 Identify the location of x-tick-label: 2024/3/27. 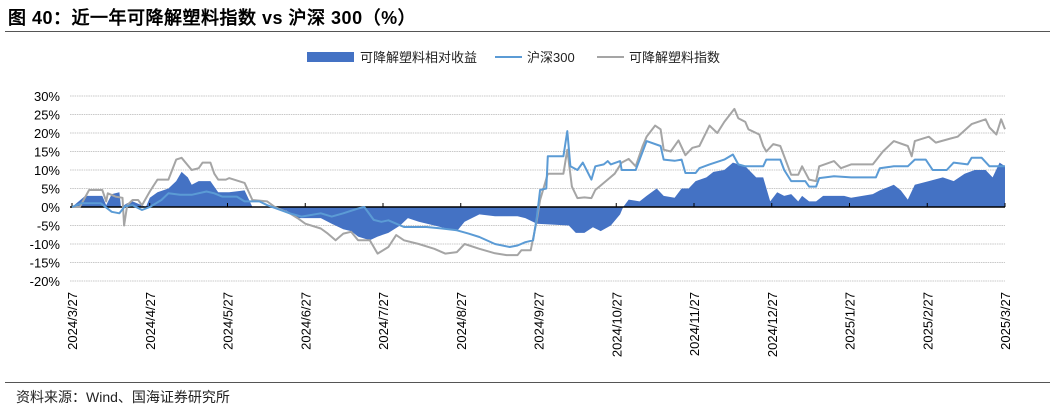
(72, 321).